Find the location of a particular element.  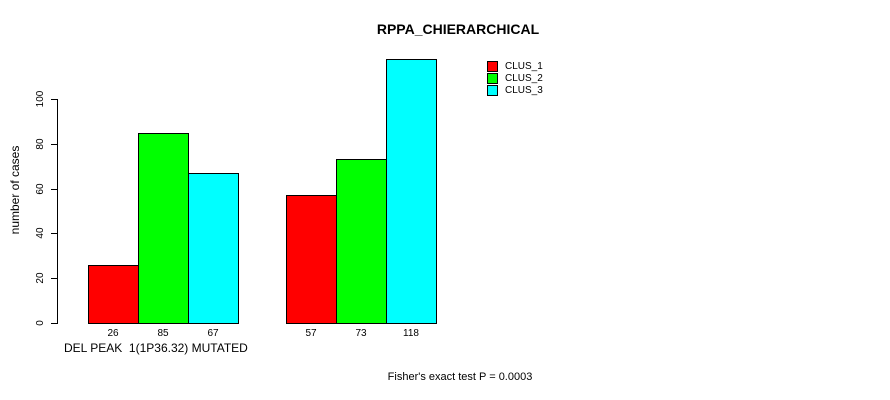

legend-item: CLUS_3 is located at coordinates (515, 90).